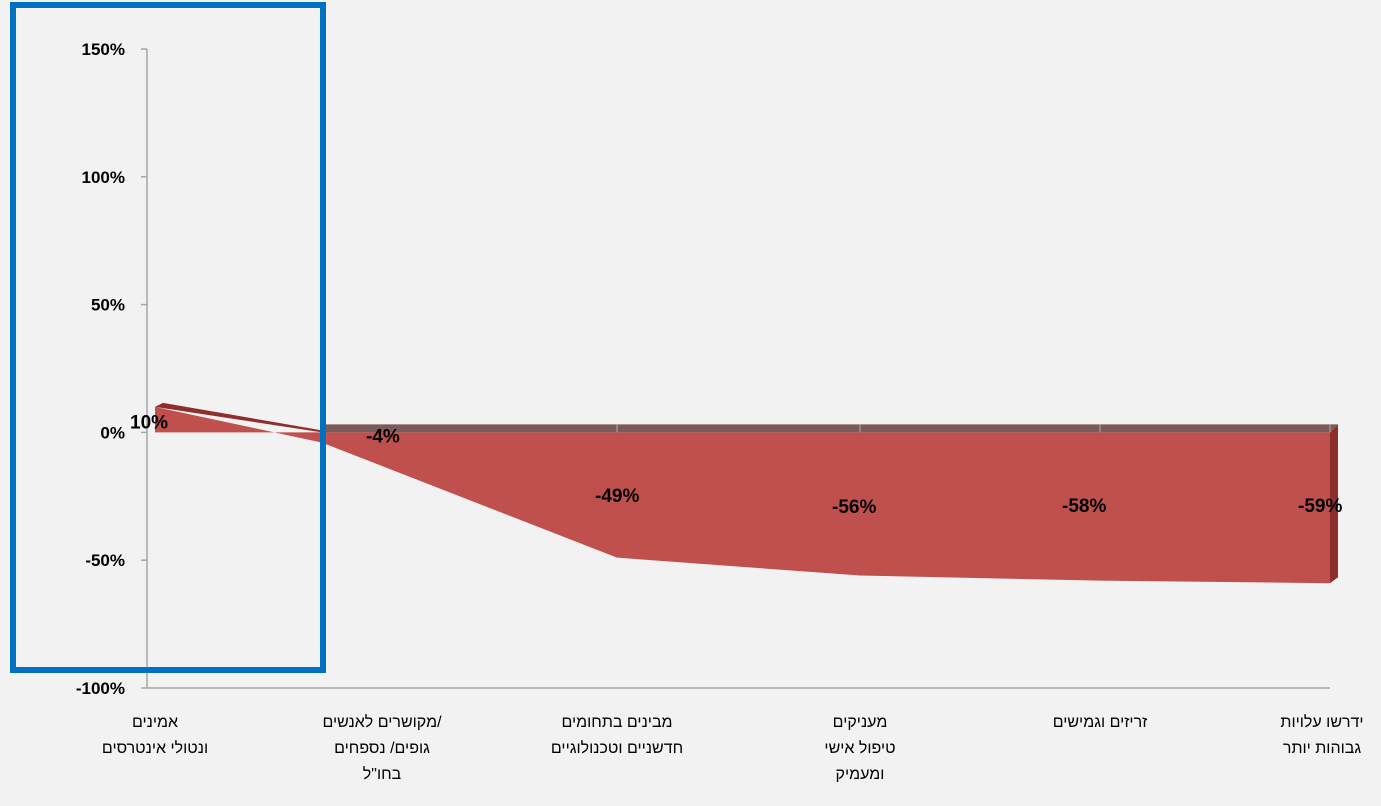 This screenshot has width=1381, height=806. I want to click on data-label: -58%, so click(1084, 506).